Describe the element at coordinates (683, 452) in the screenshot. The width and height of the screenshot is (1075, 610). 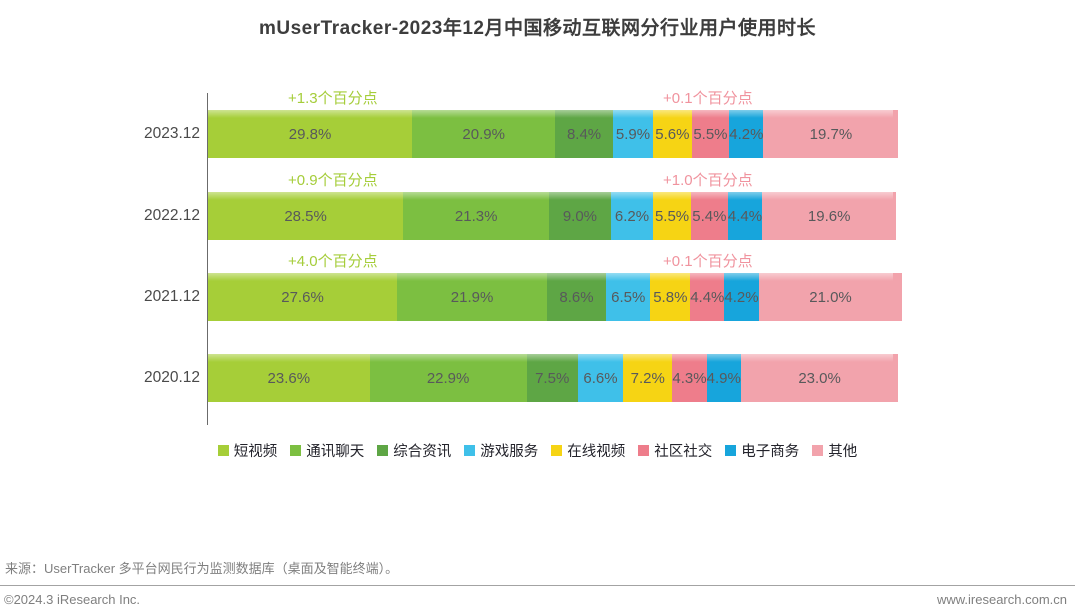
I see `legend-label: 社区社交` at that location.